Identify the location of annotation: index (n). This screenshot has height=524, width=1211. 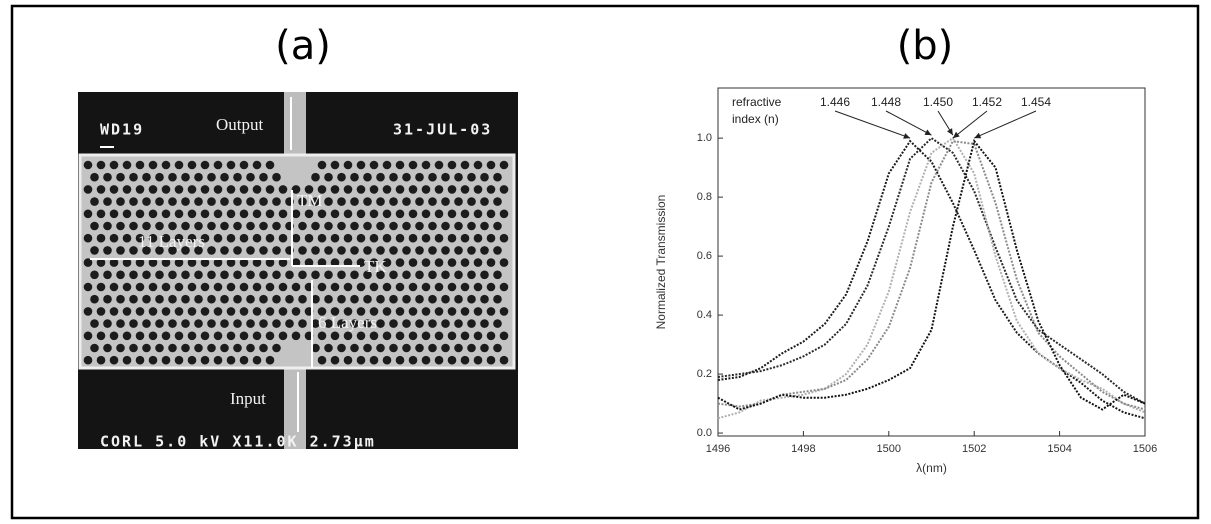
(755, 119).